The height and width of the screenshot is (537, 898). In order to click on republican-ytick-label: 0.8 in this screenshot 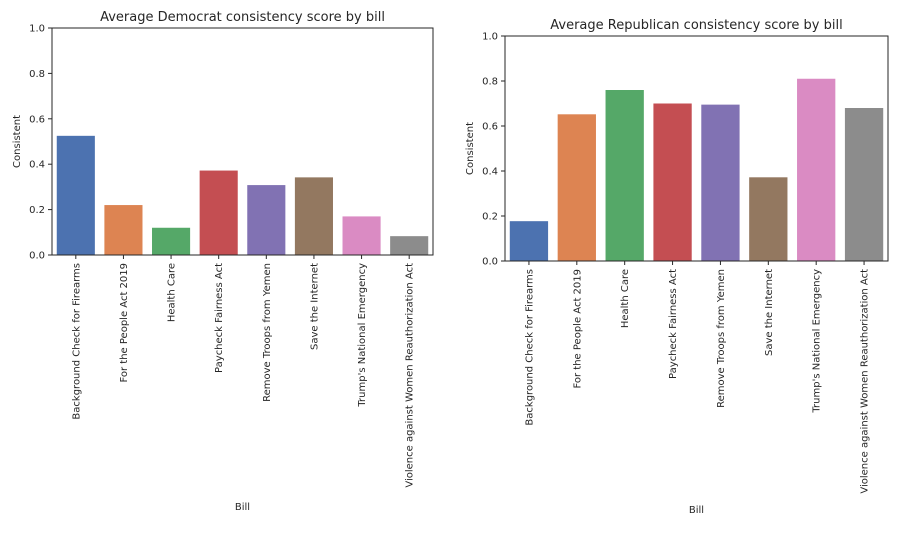, I will do `click(490, 82)`.